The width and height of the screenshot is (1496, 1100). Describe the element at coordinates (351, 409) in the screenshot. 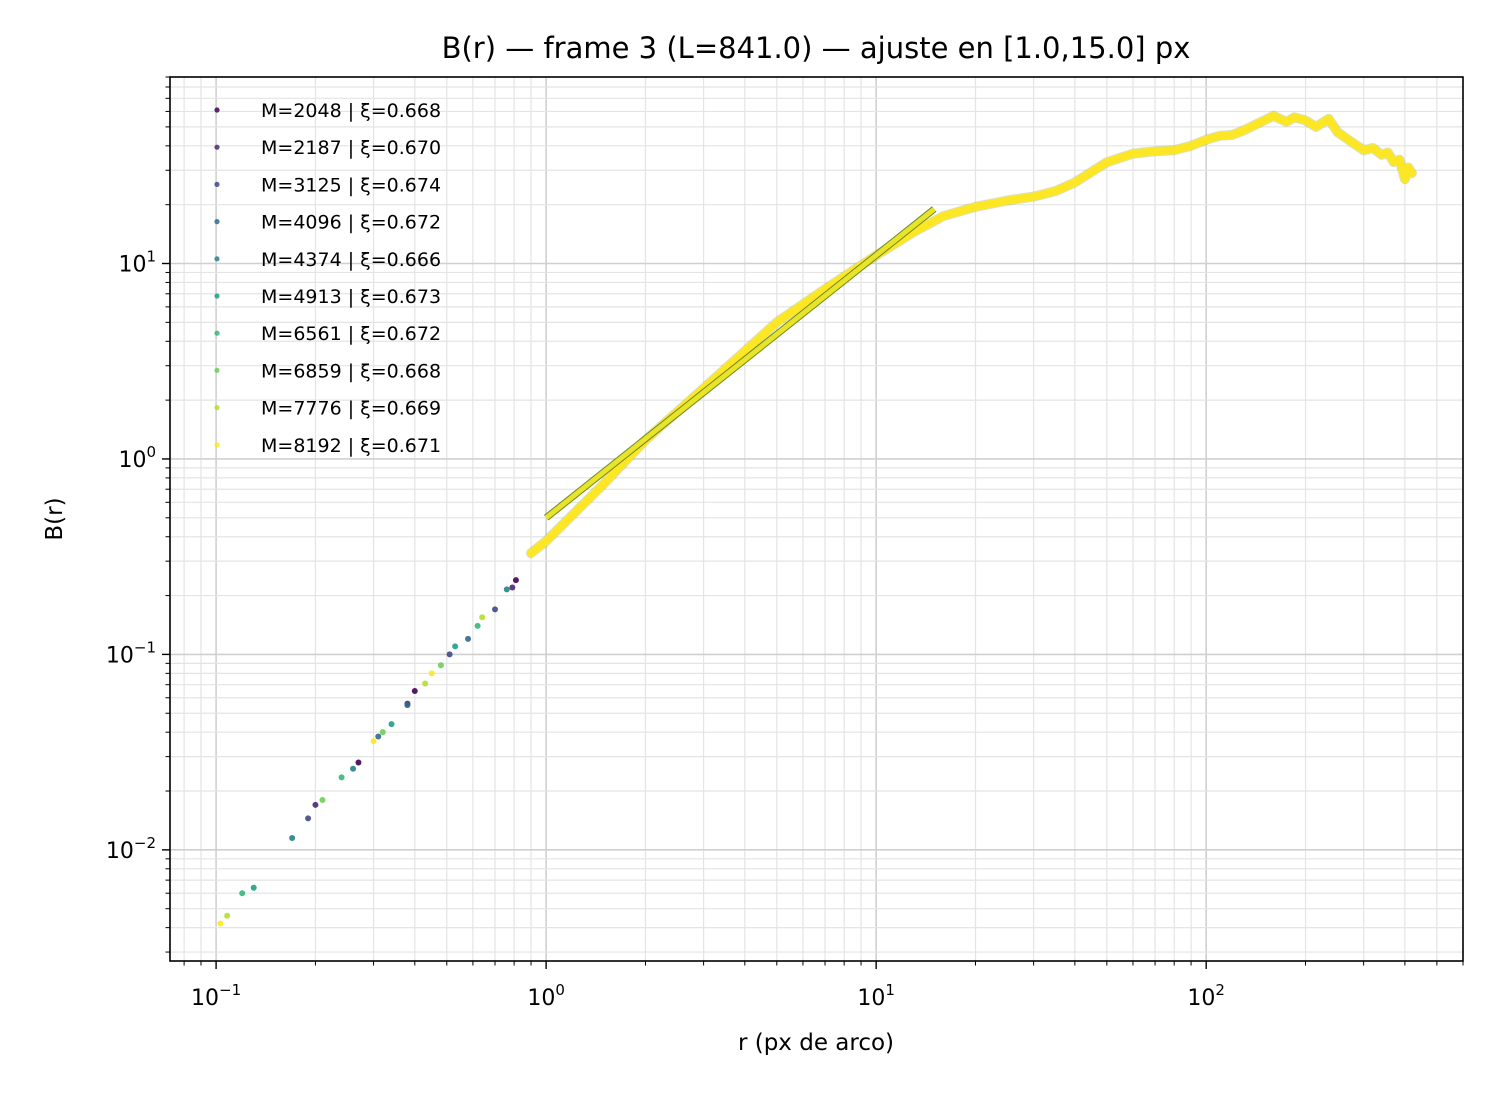

I see `legend-label: M=7776 | ξ=0.669` at that location.